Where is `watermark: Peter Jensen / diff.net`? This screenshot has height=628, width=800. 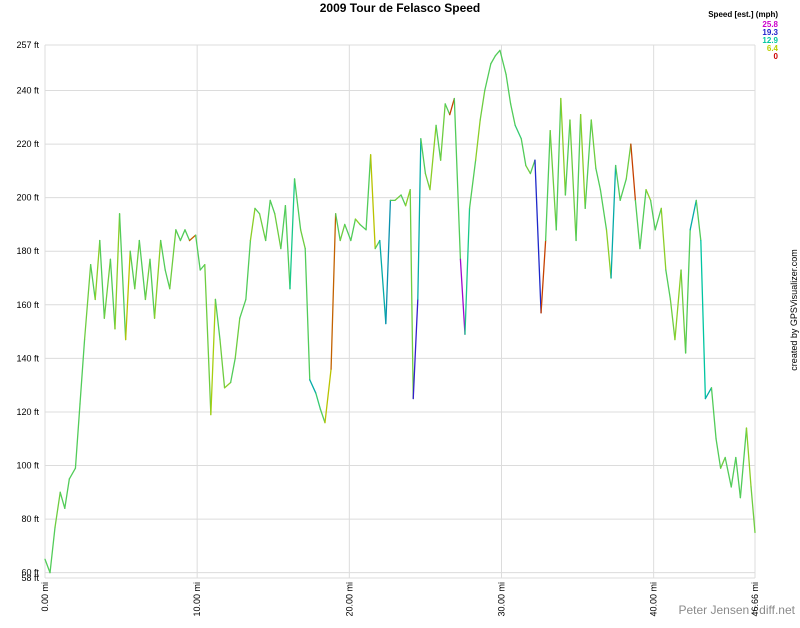
watermark: Peter Jensen / diff.net is located at coordinates (736, 610).